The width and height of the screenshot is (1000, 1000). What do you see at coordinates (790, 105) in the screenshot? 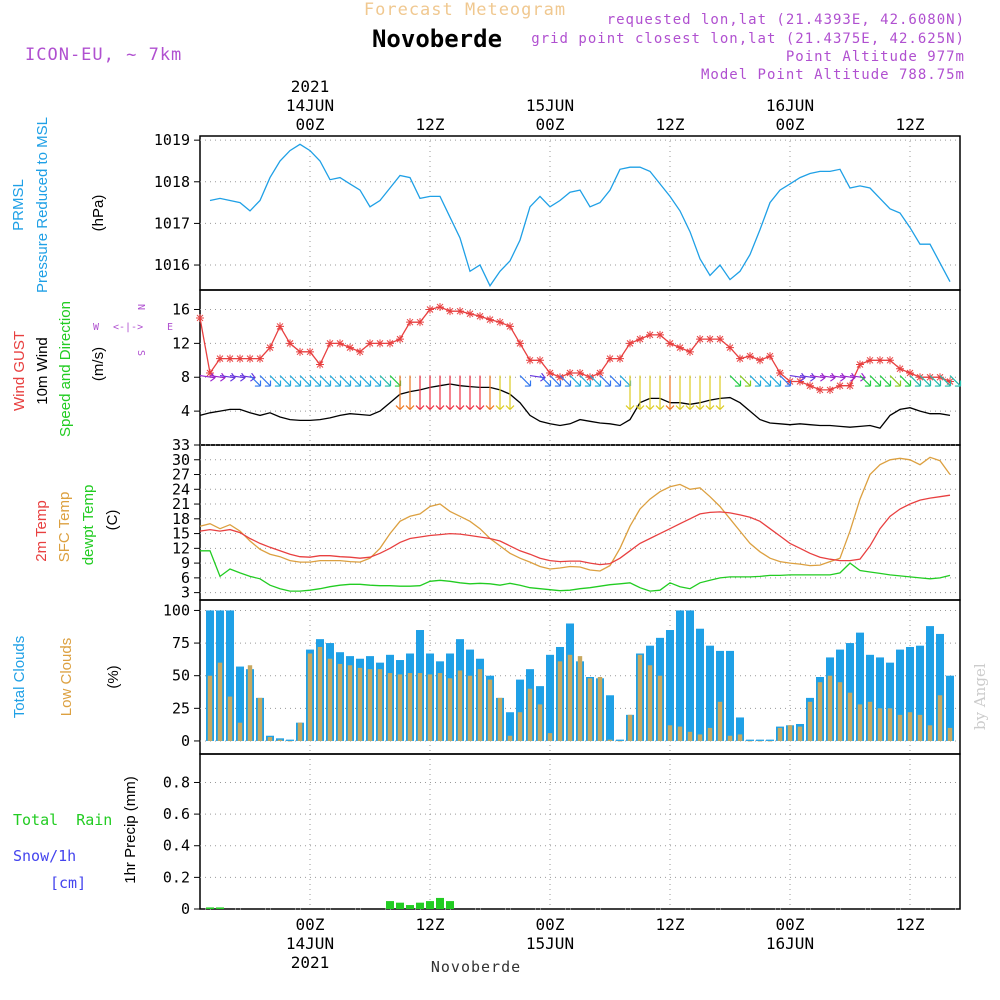
I see `time-label-top: 16JUN` at bounding box center [790, 105].